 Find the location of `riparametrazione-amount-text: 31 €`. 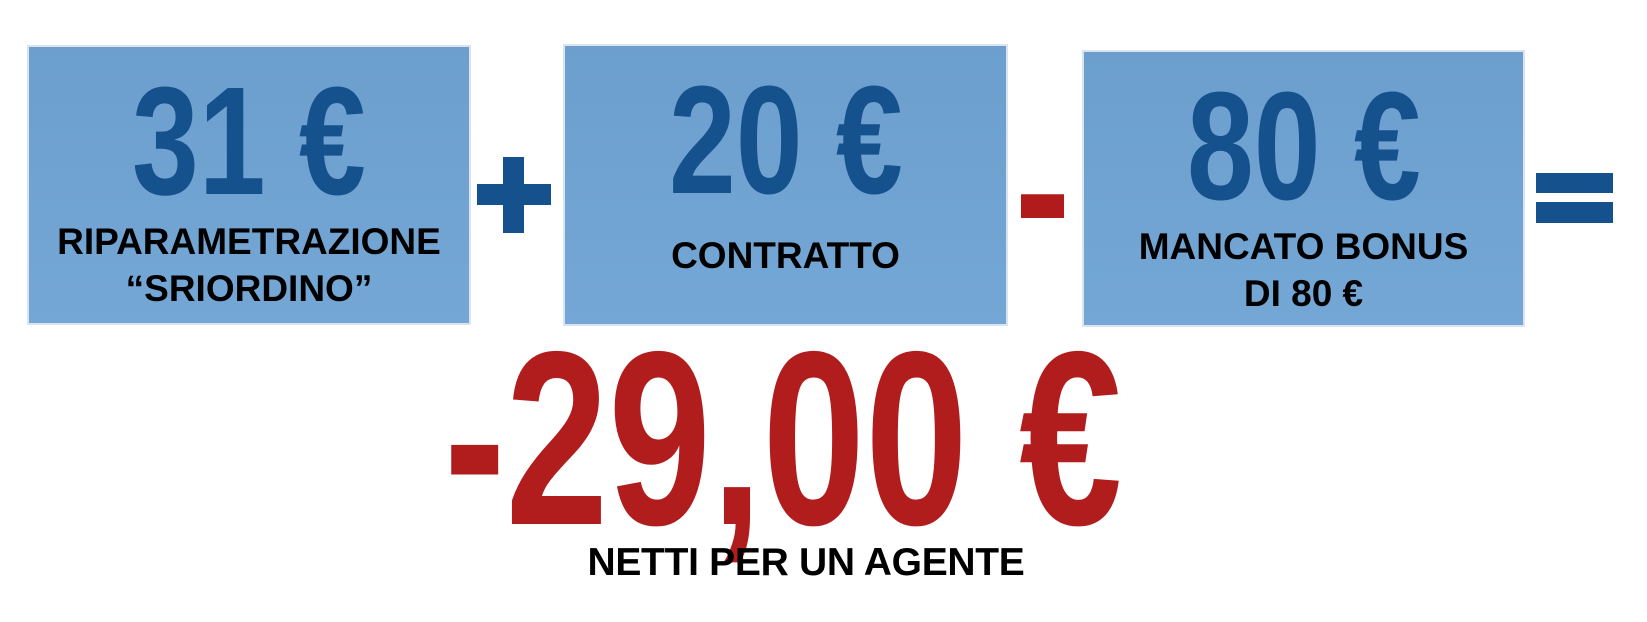

riparametrazione-amount-text: 31 € is located at coordinates (249, 141).